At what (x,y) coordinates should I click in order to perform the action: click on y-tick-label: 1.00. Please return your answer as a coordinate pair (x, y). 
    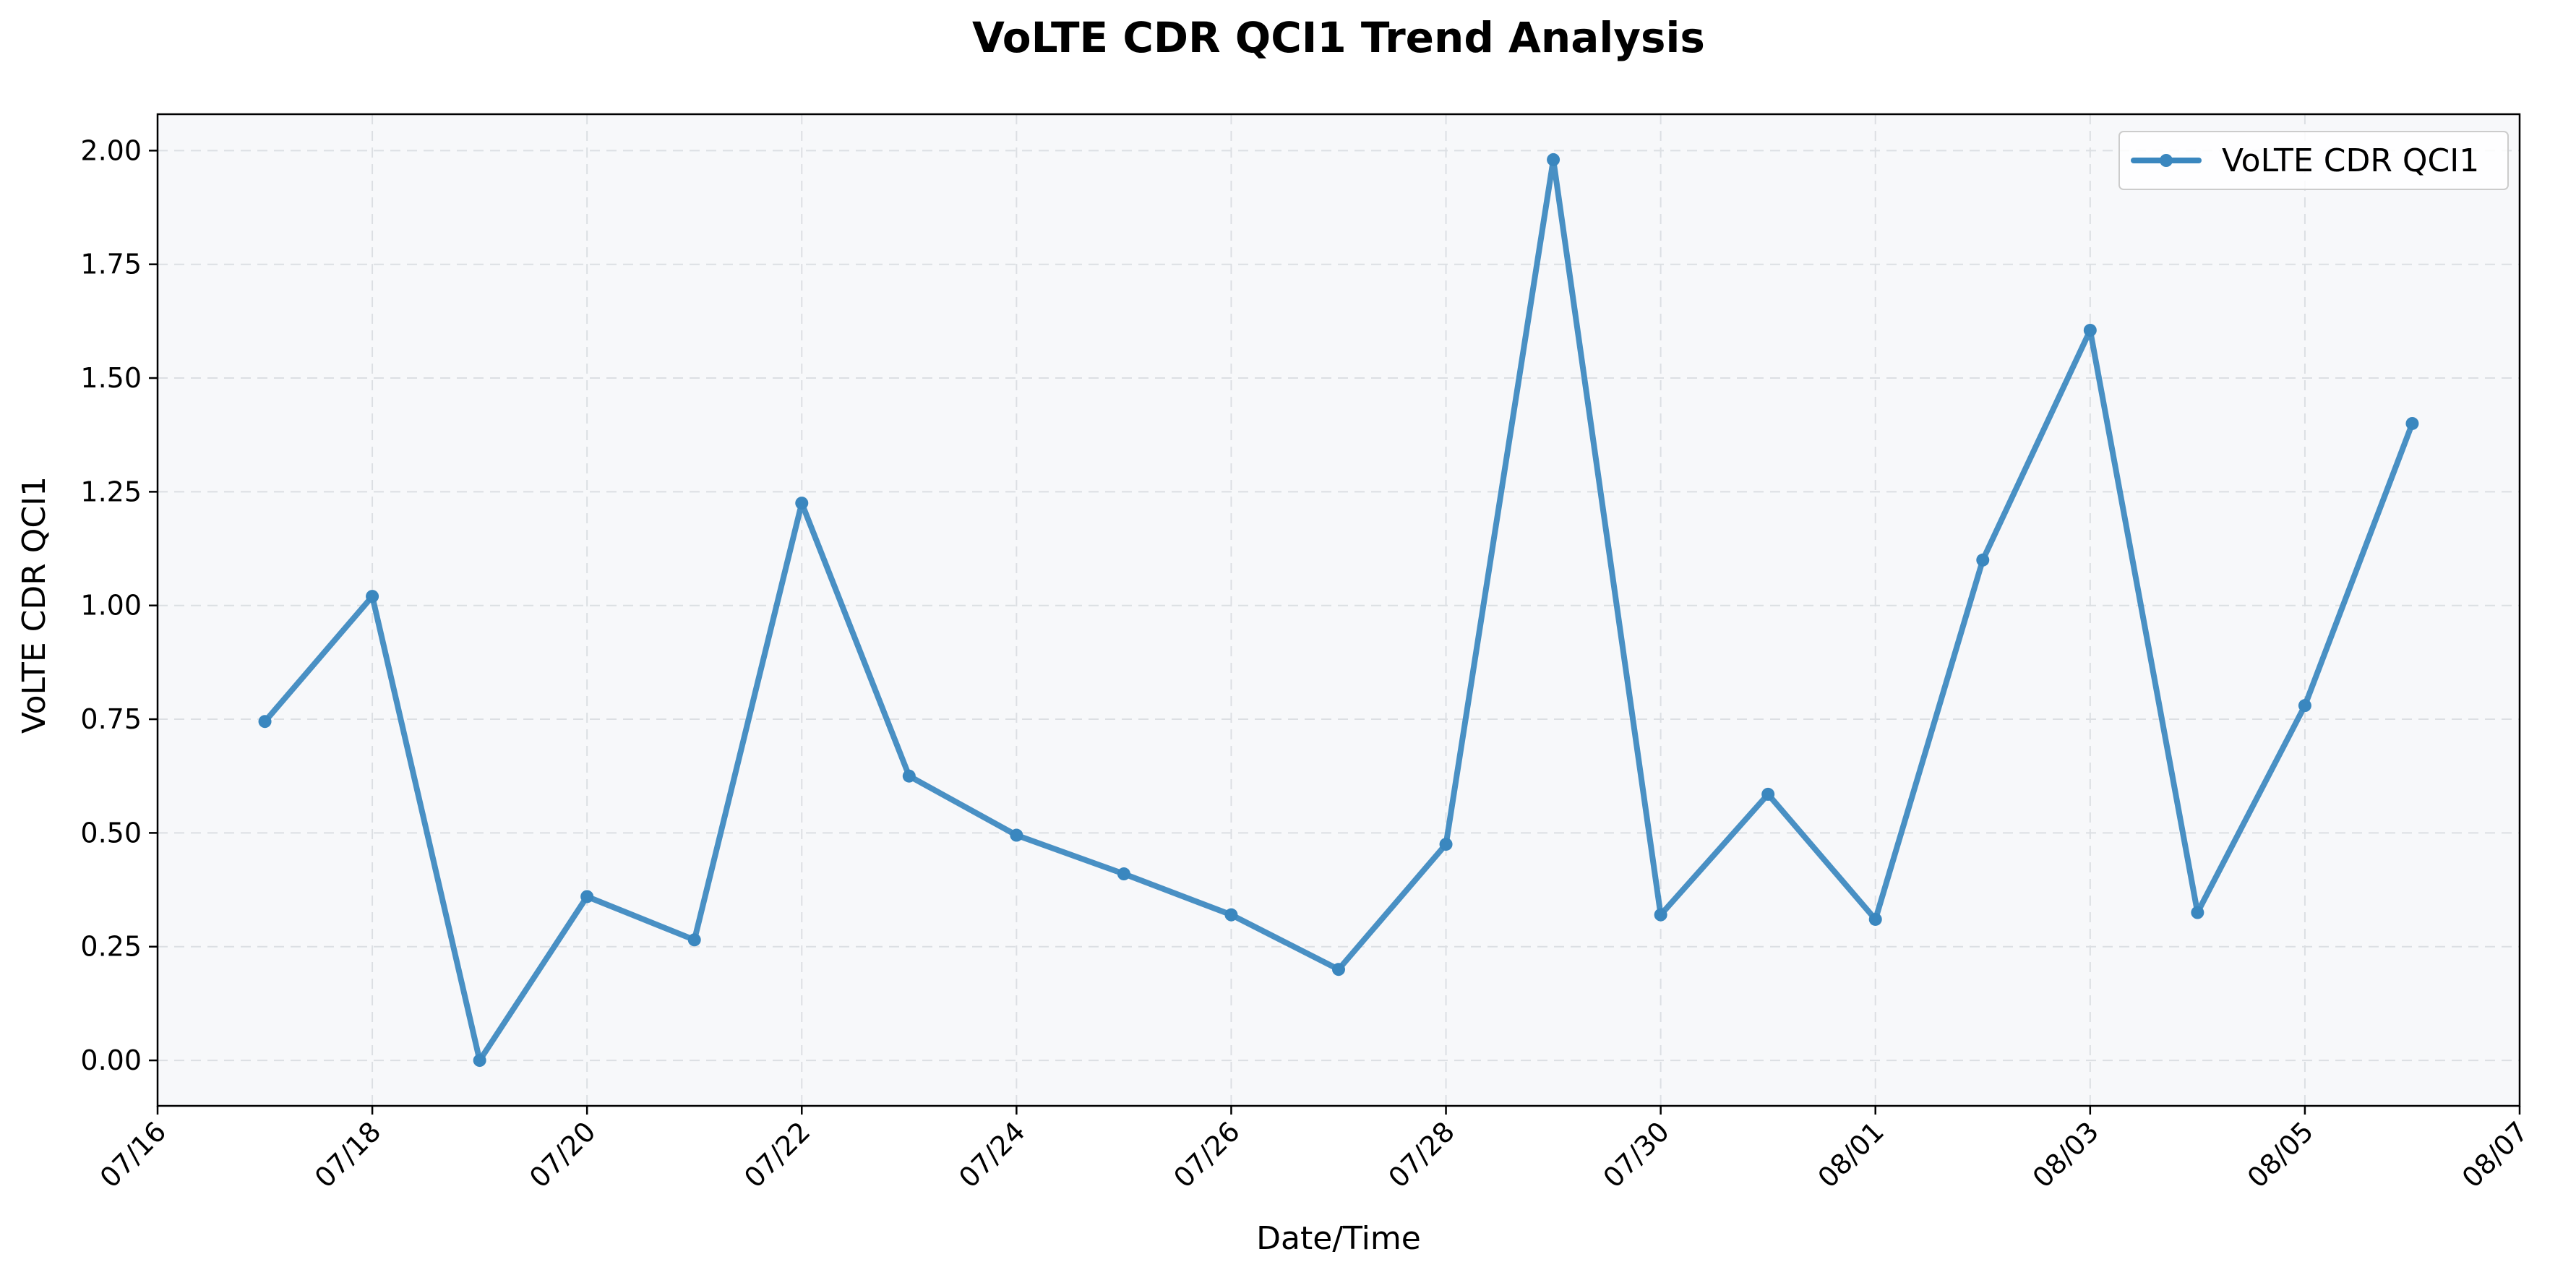
    Looking at the image, I should click on (111, 606).